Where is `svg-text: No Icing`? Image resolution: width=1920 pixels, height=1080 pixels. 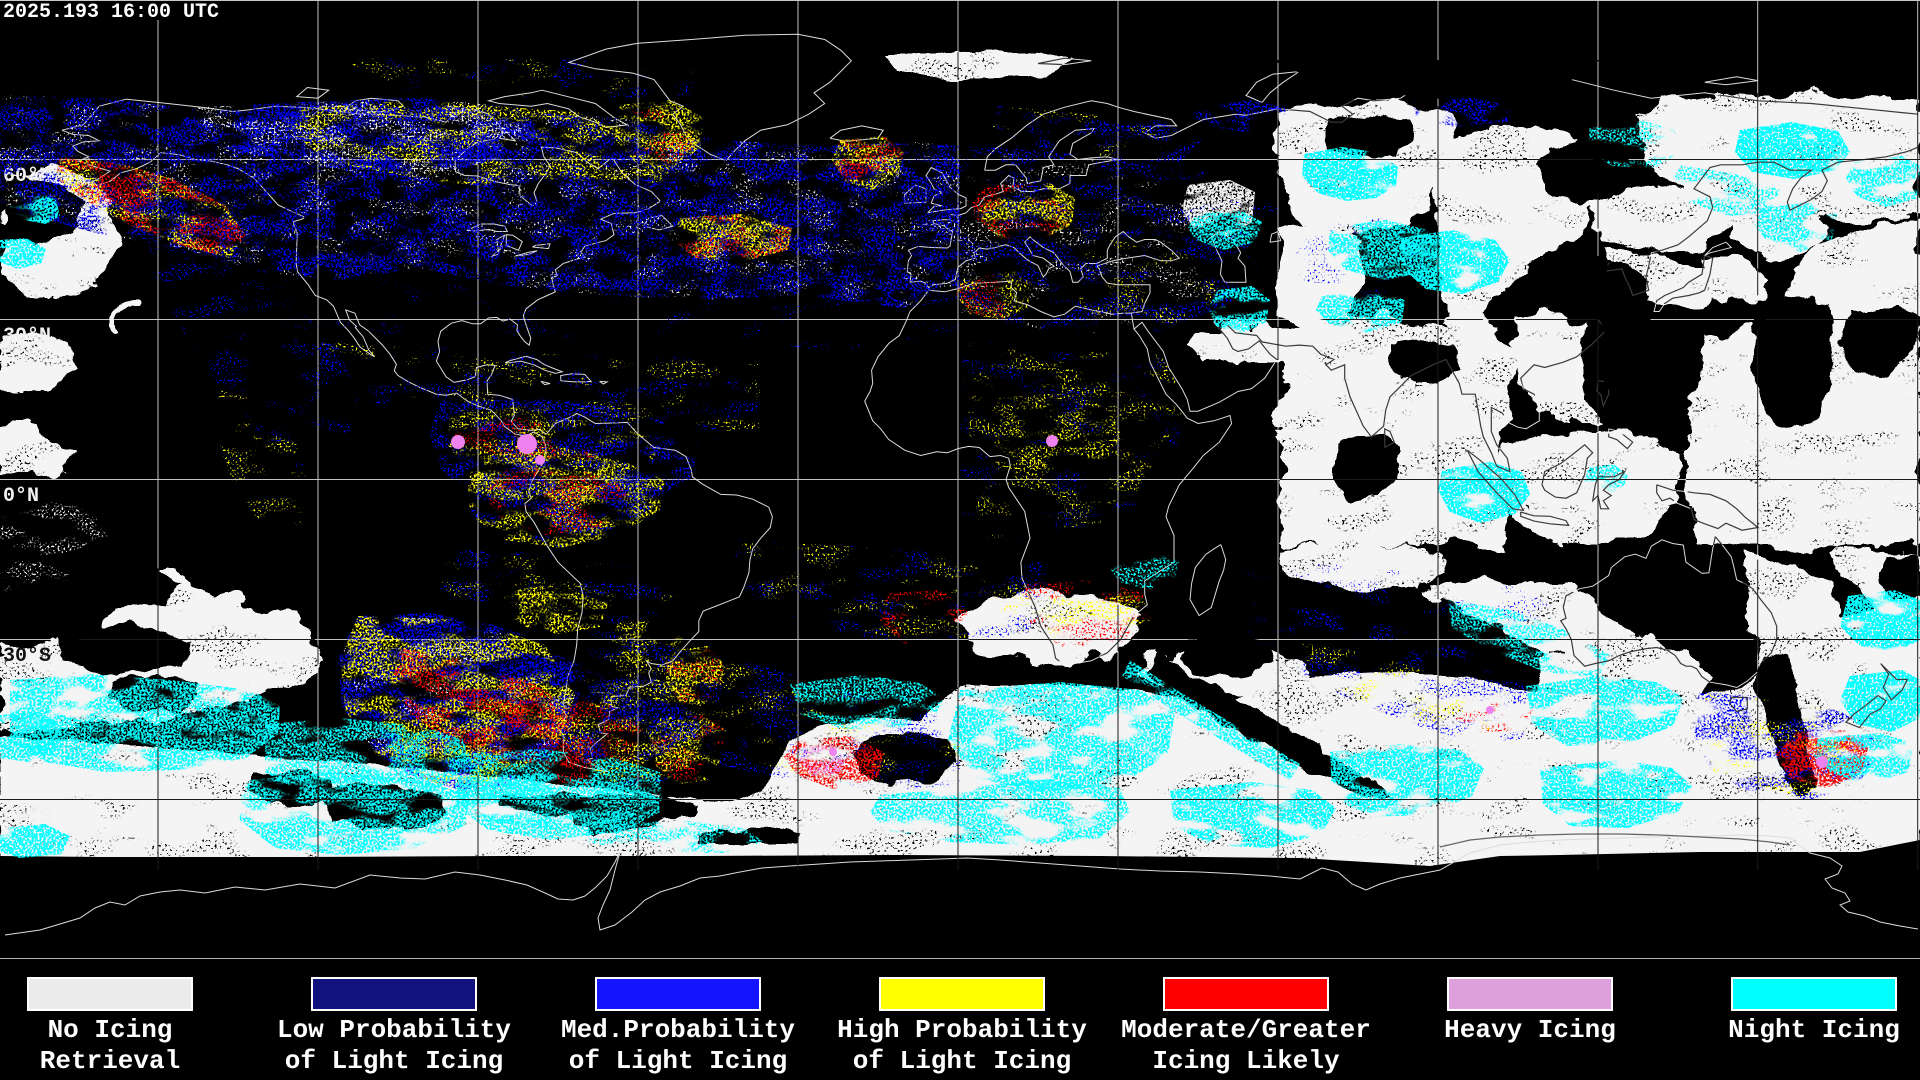 svg-text: No Icing is located at coordinates (110, 1030).